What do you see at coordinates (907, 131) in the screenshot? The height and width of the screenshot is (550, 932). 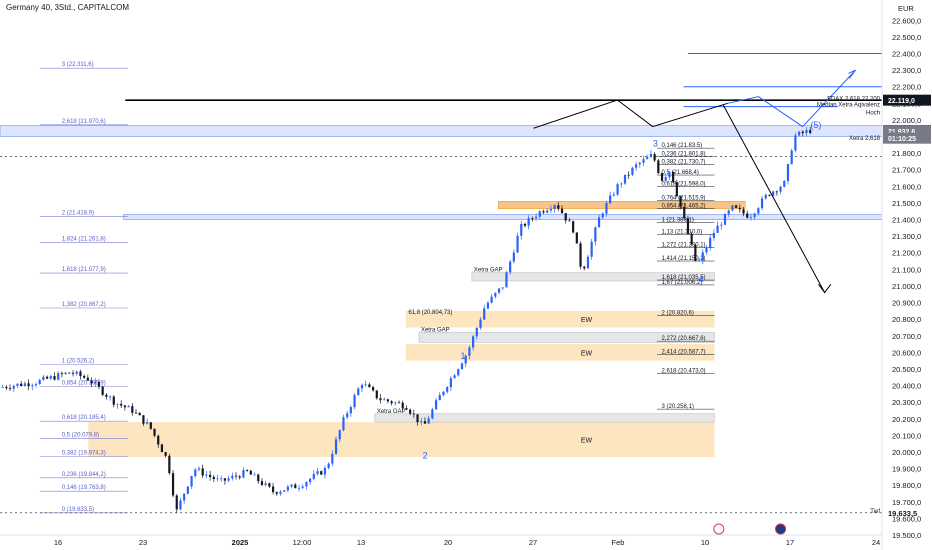 I see `price-tag-bg` at bounding box center [907, 131].